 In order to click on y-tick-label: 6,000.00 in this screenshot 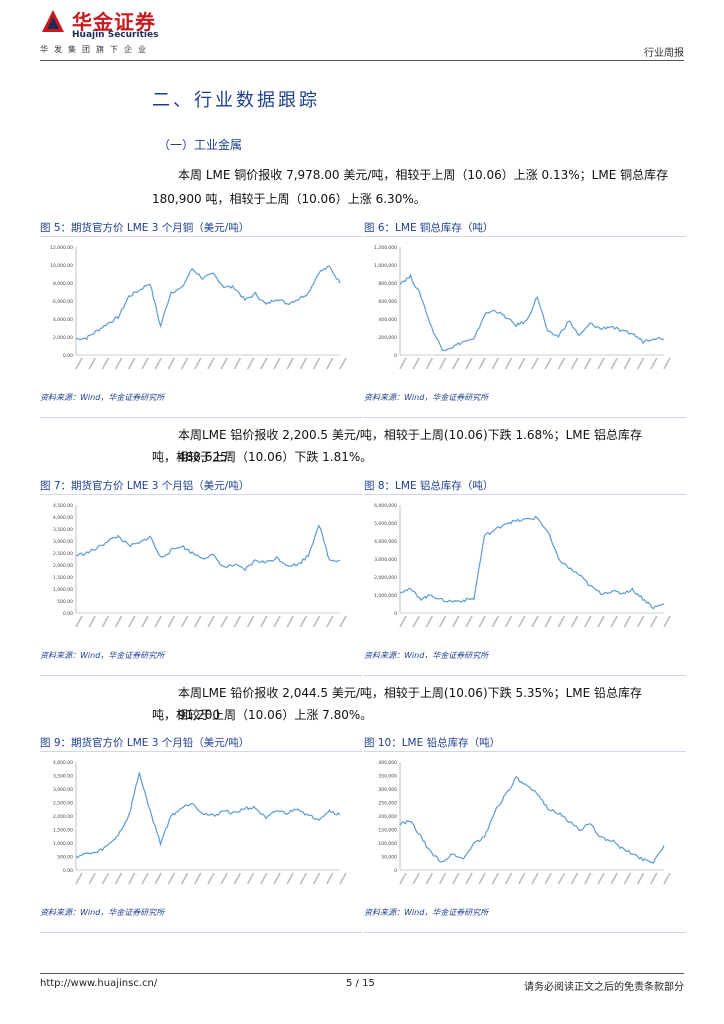, I will do `click(63, 302)`.